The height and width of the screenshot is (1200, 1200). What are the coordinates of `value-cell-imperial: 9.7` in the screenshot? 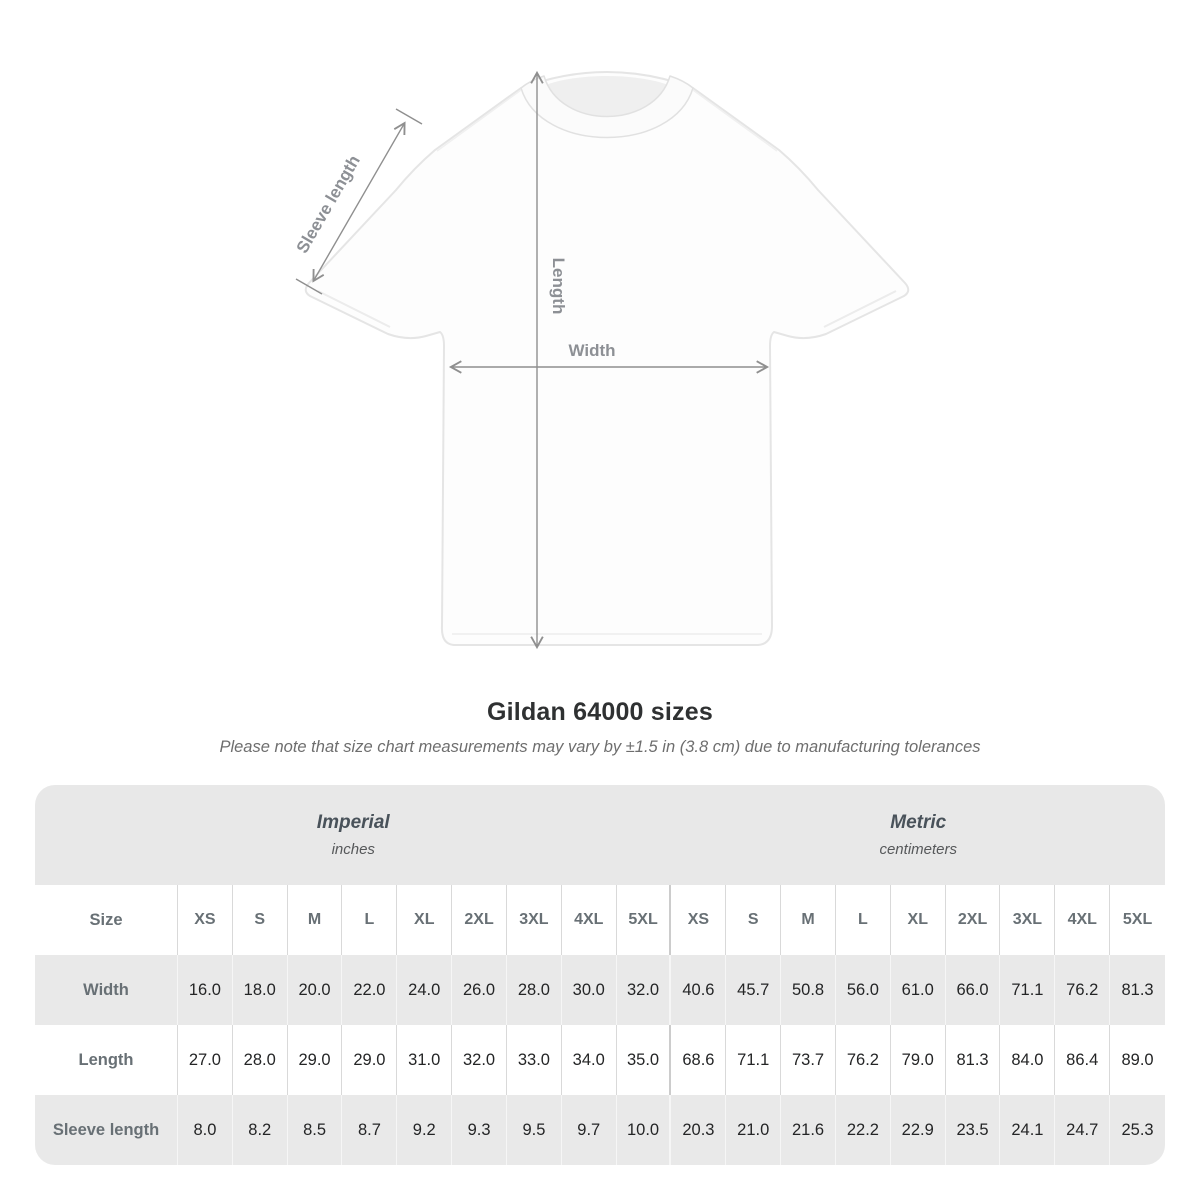 It's located at (589, 1130).